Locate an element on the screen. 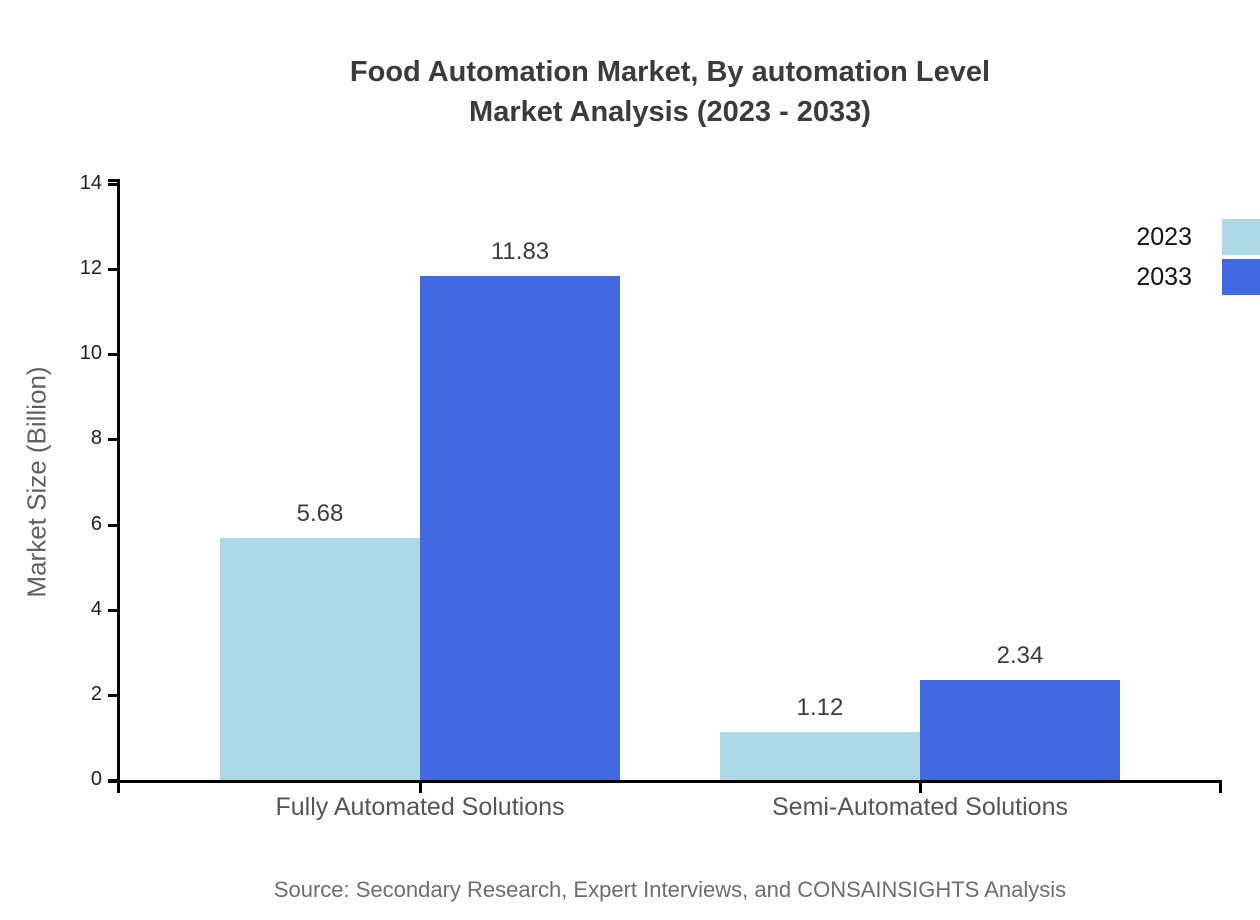 This screenshot has width=1260, height=920. x-tick-mark-semi-automated-solutions is located at coordinates (920, 788).